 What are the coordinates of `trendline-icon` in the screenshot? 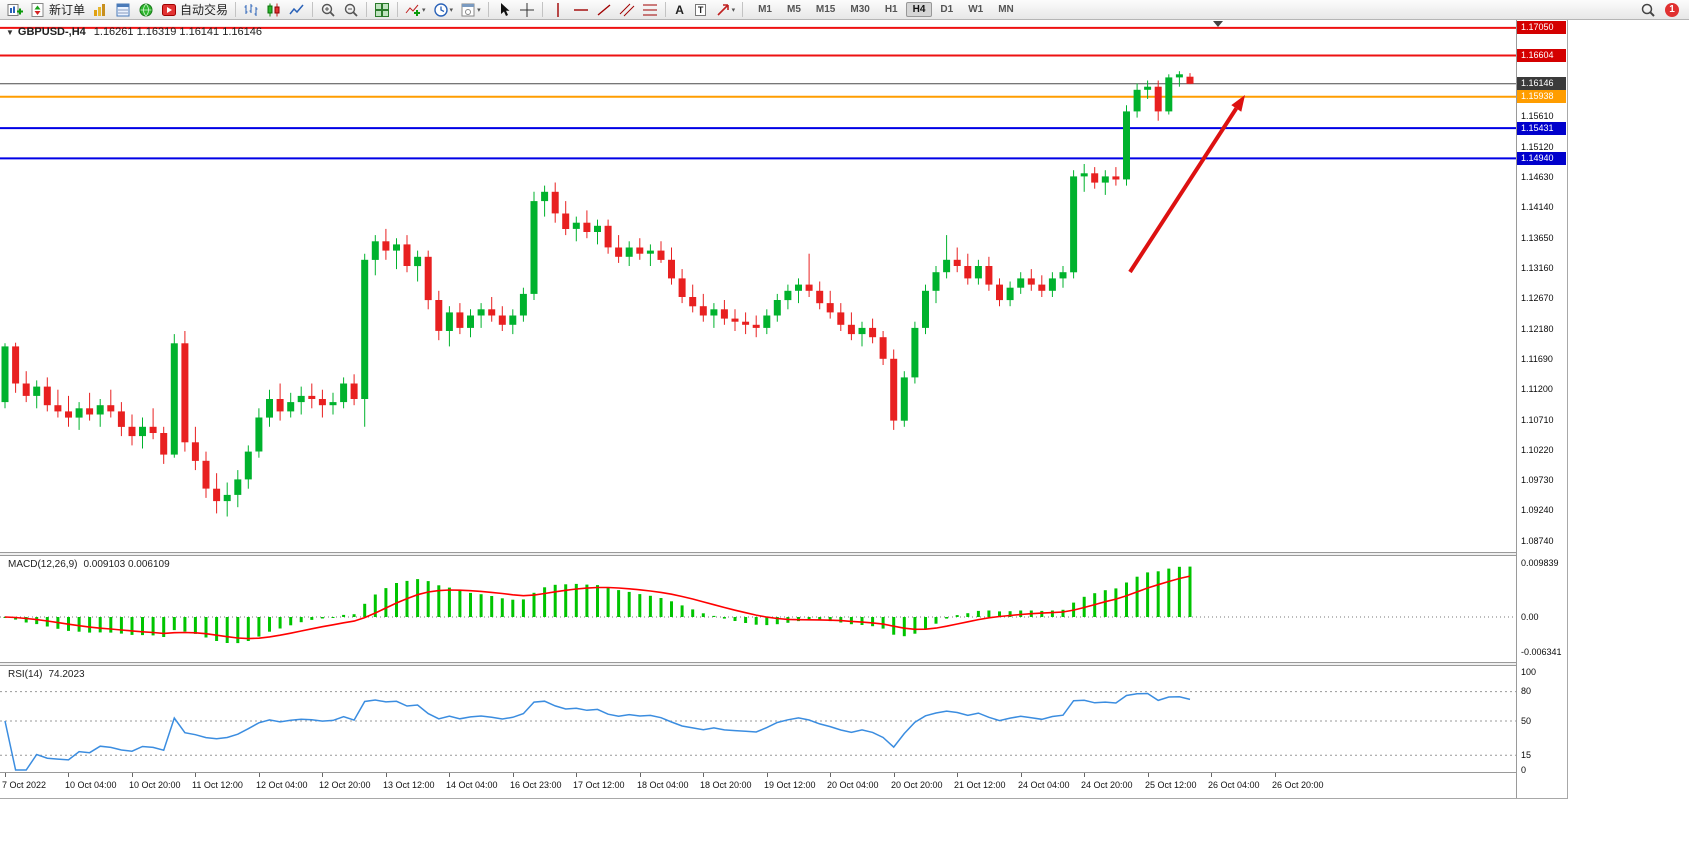 It's located at (604, 9).